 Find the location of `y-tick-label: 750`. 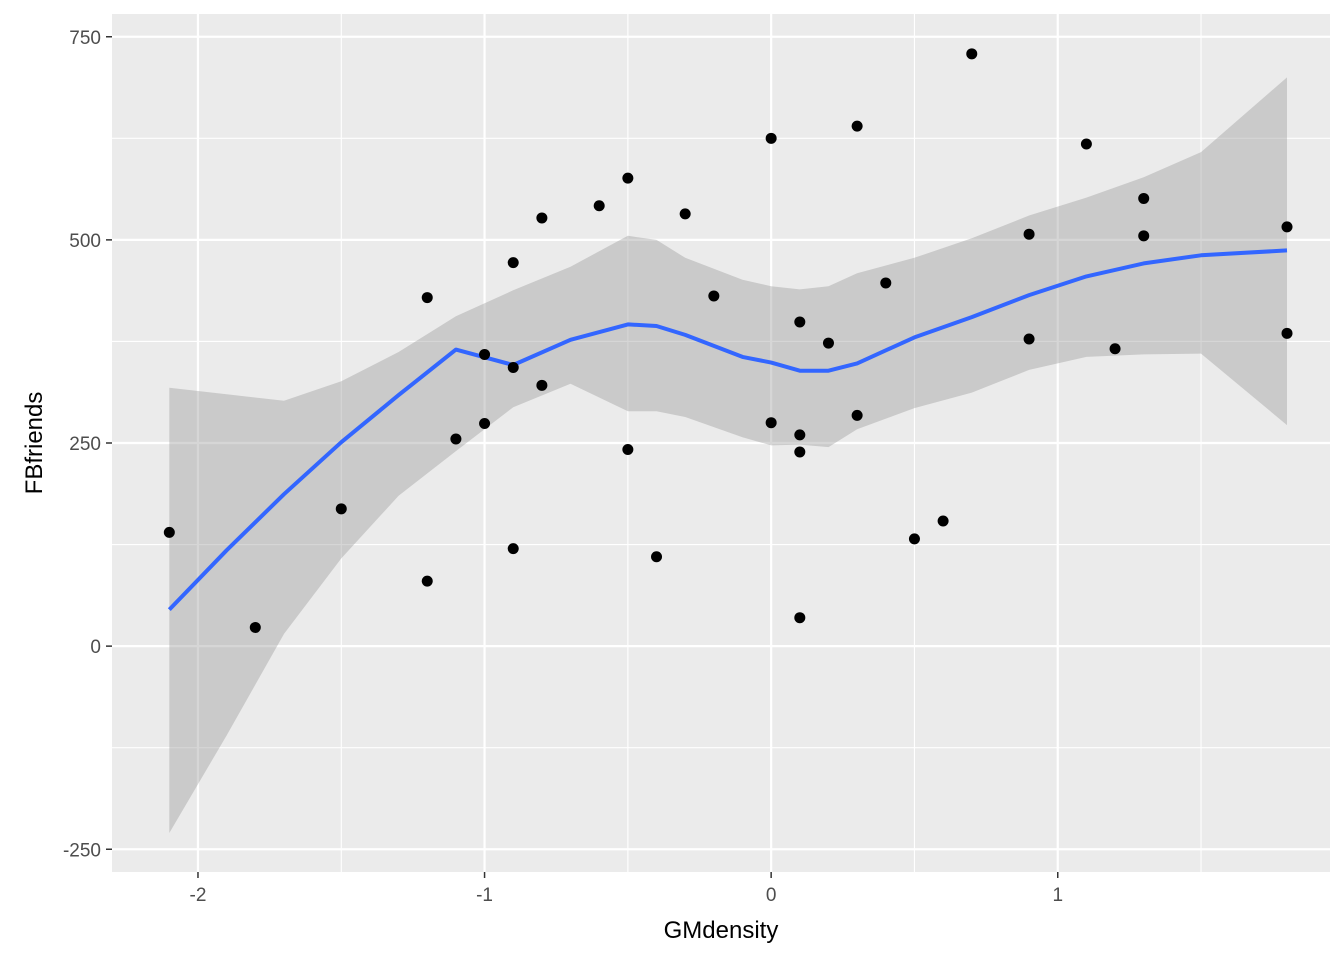

y-tick-label: 750 is located at coordinates (85, 38).